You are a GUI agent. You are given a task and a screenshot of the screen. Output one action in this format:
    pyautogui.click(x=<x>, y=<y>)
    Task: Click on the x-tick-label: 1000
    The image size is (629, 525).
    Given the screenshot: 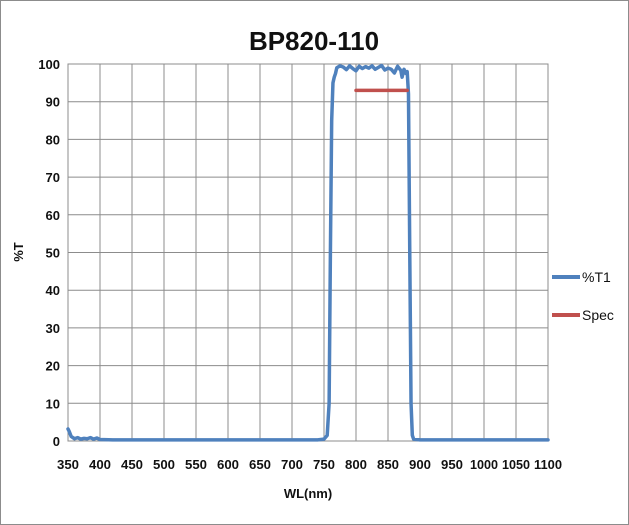 What is the action you would take?
    pyautogui.click(x=484, y=464)
    